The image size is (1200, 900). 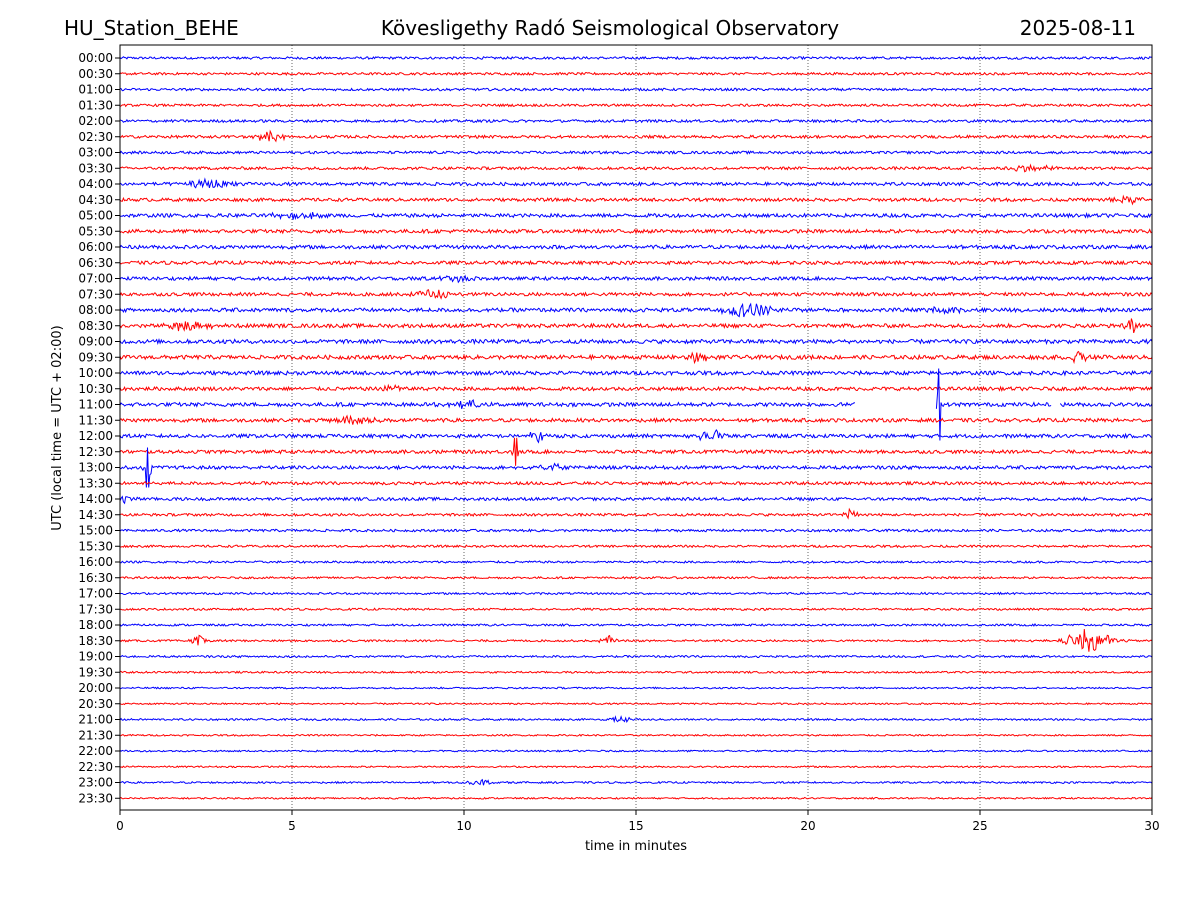 I want to click on y-tick-label: 01:30, so click(x=95, y=105).